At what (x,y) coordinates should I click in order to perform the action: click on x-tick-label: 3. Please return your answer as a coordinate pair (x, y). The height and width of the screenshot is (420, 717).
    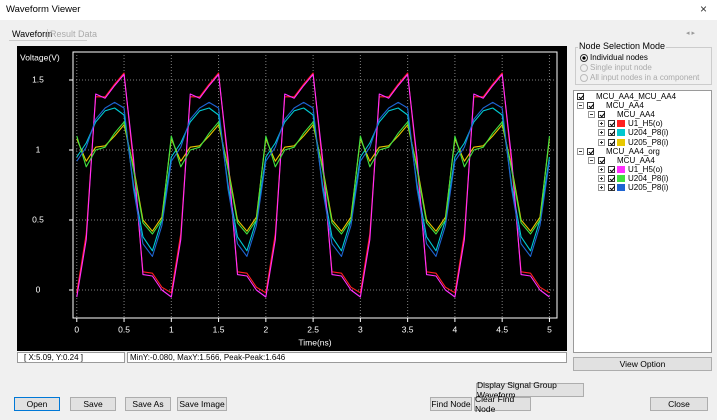
    Looking at the image, I should click on (360, 329).